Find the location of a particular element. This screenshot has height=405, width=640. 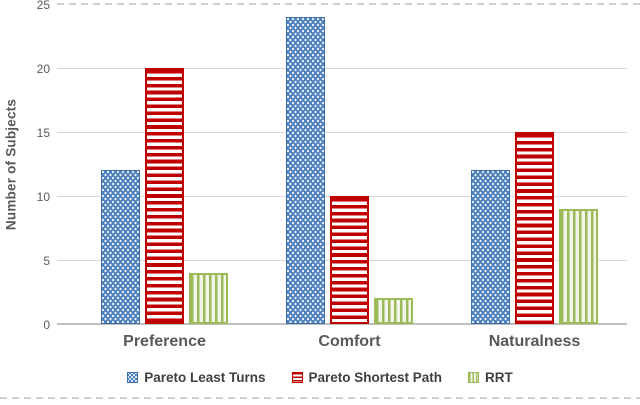

figure-border-top is located at coordinates (348, 4).